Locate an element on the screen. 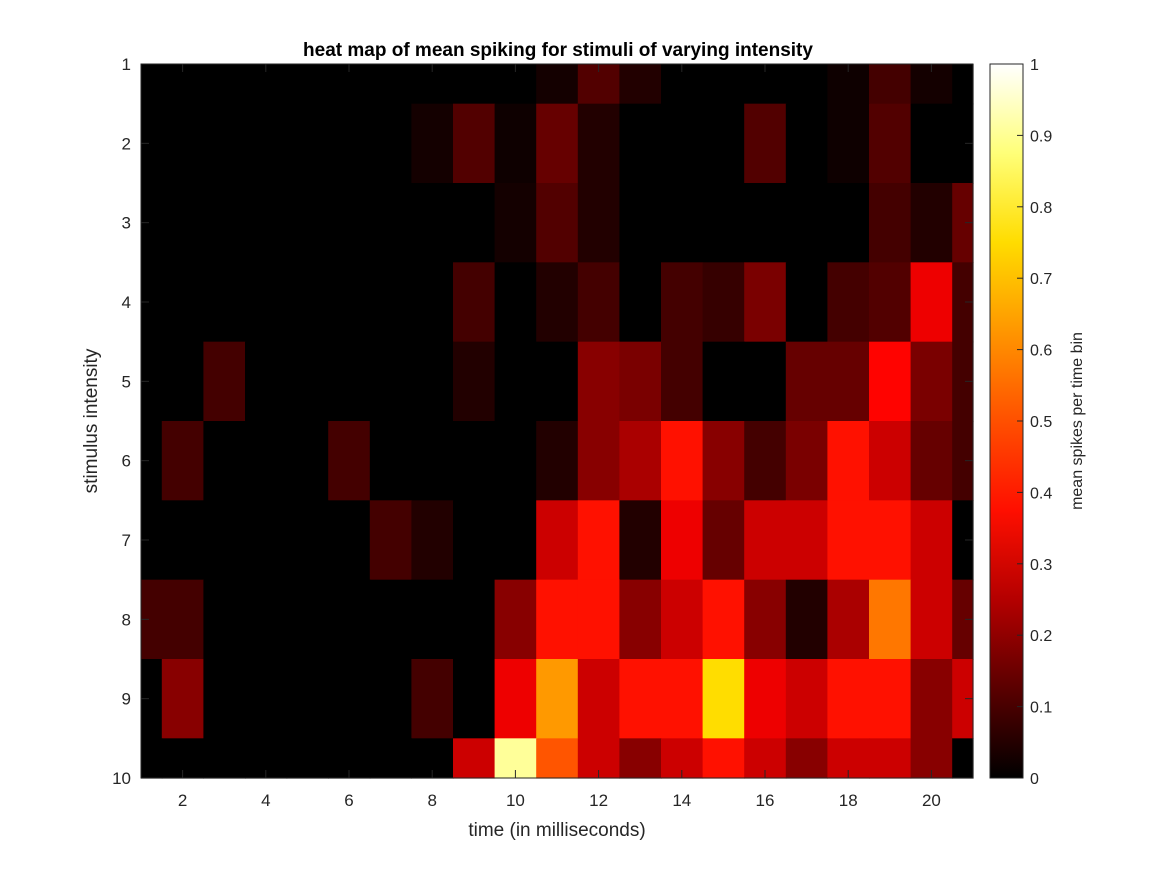 Image resolution: width=1167 pixels, height=875 pixels. y-tick-label: 6 is located at coordinates (126, 461).